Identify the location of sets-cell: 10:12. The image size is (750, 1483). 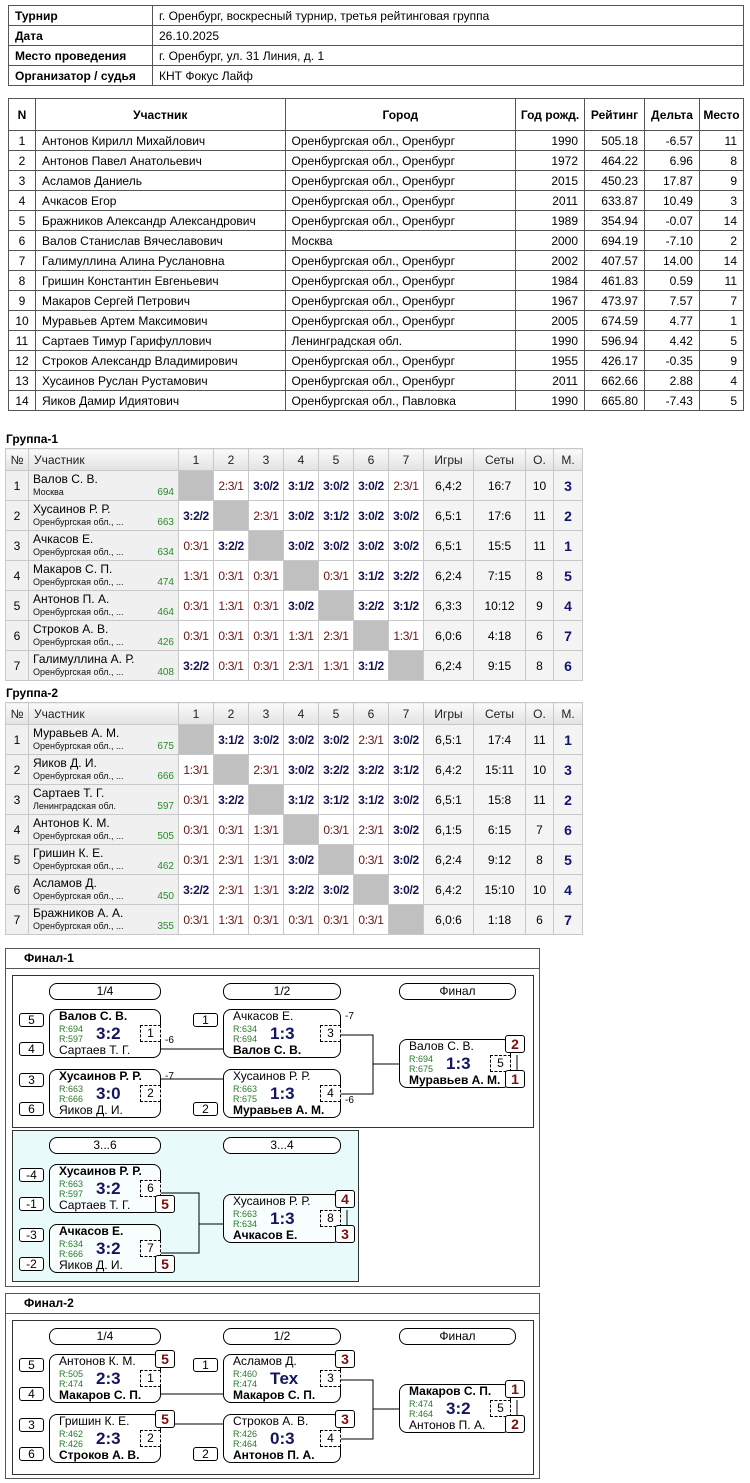
(499, 605).